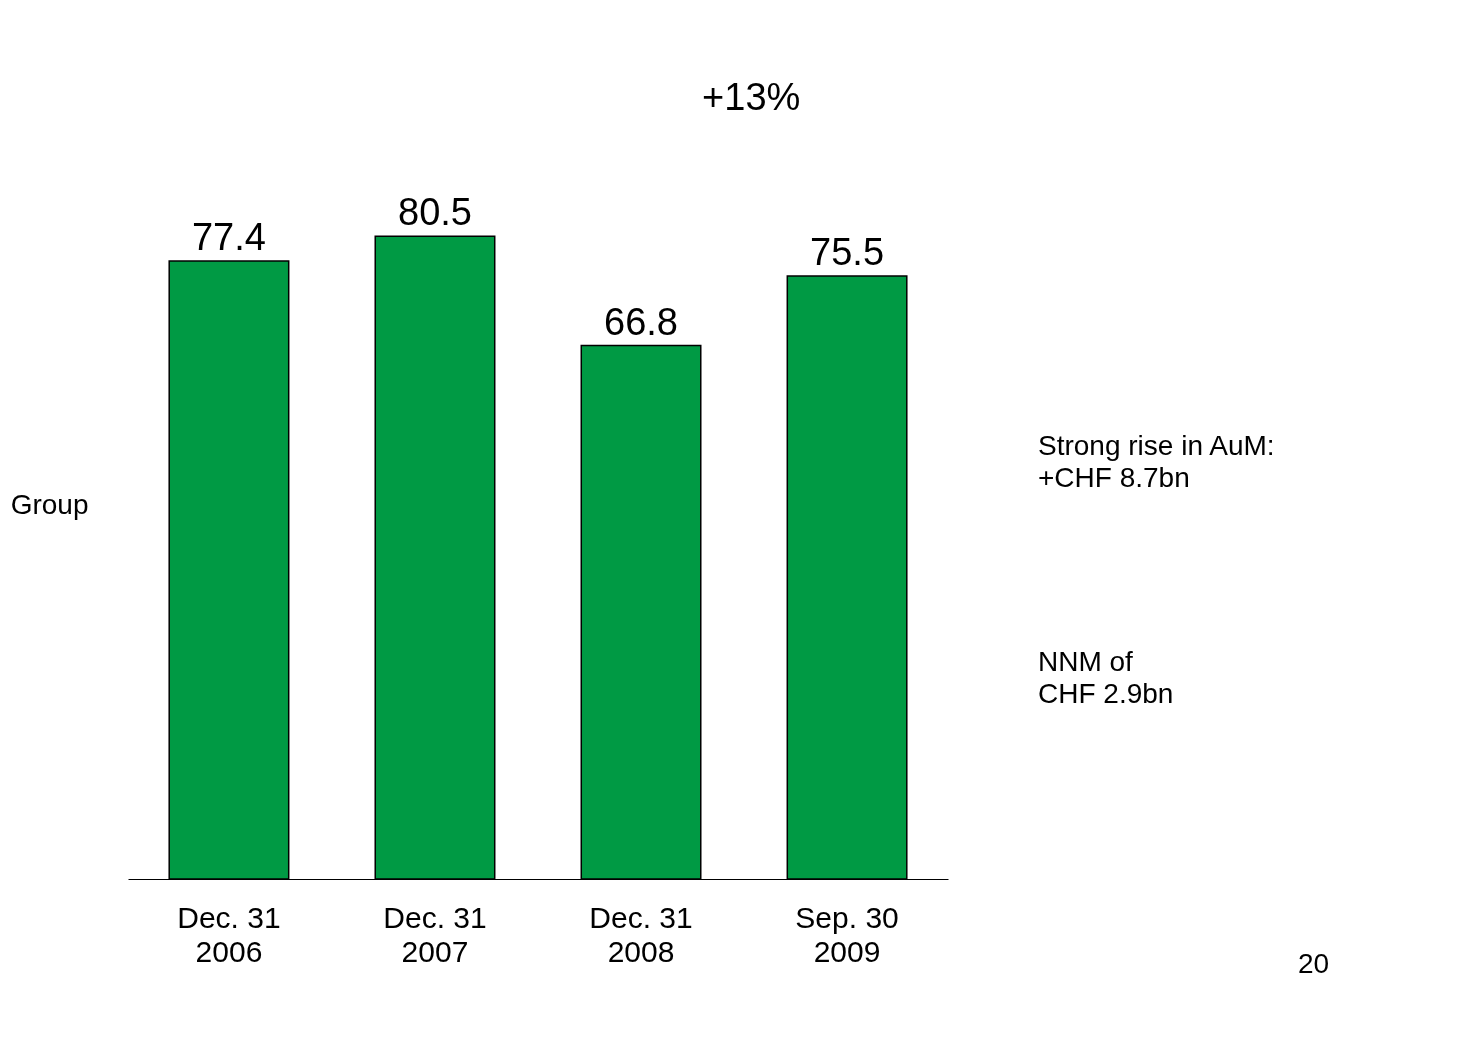 The image size is (1459, 1054). I want to click on data-label: 77.4, so click(228, 236).